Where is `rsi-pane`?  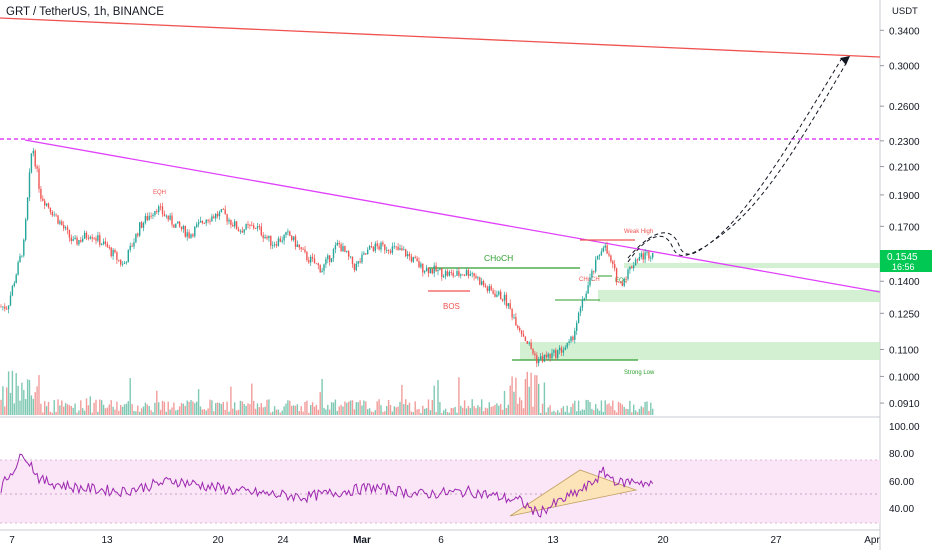
rsi-pane is located at coordinates (327, 485).